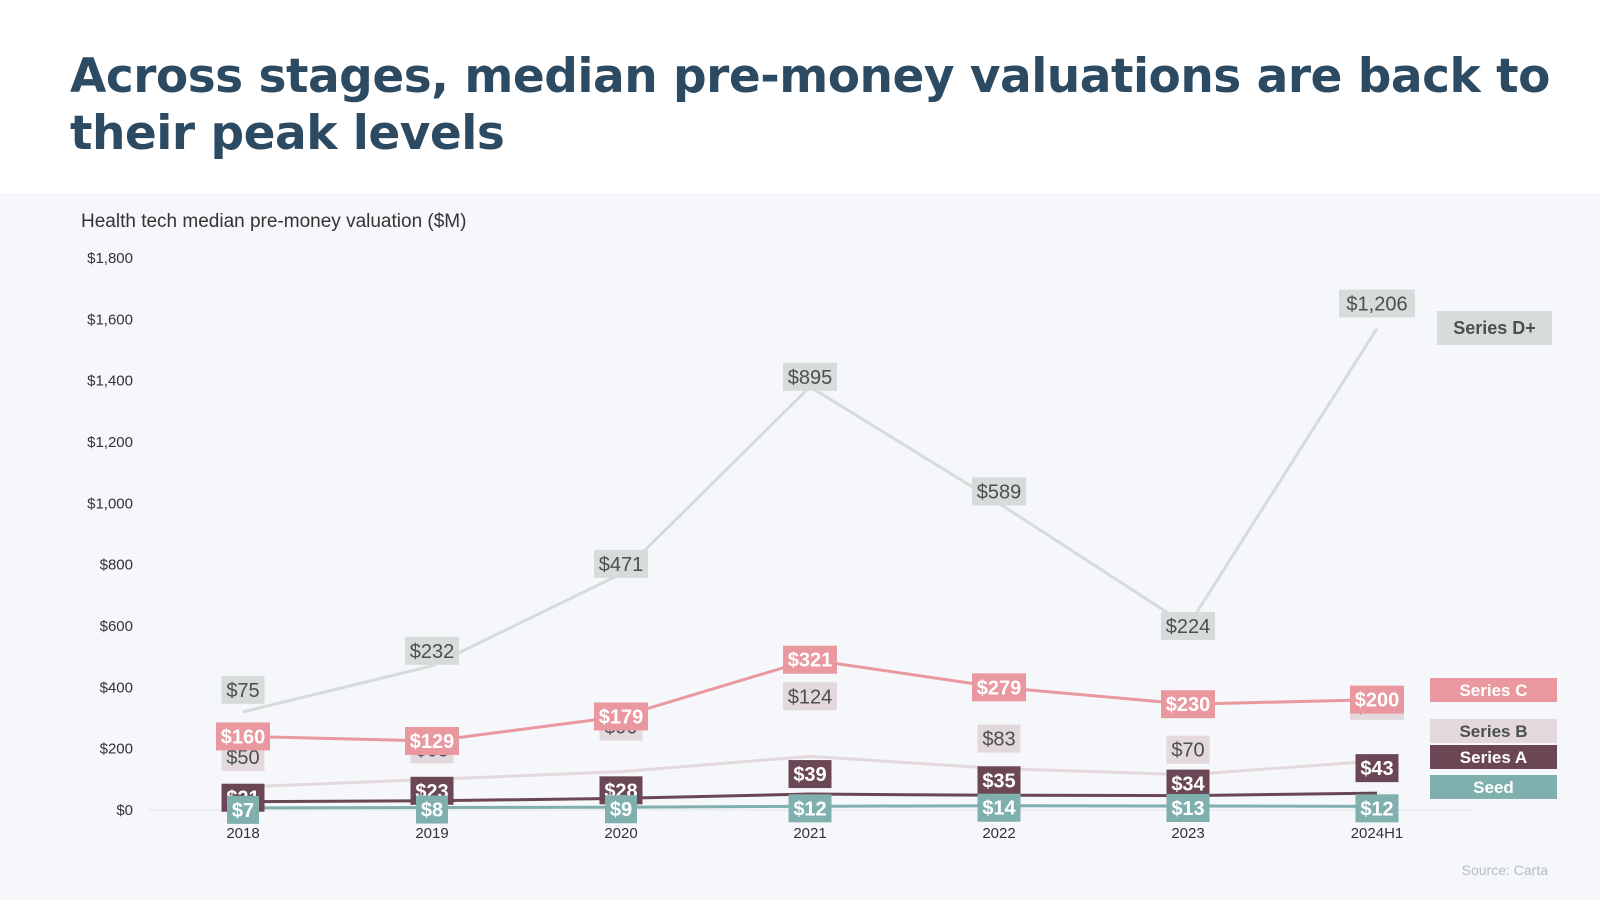  I want to click on legend-label: Series D+, so click(1494, 328).